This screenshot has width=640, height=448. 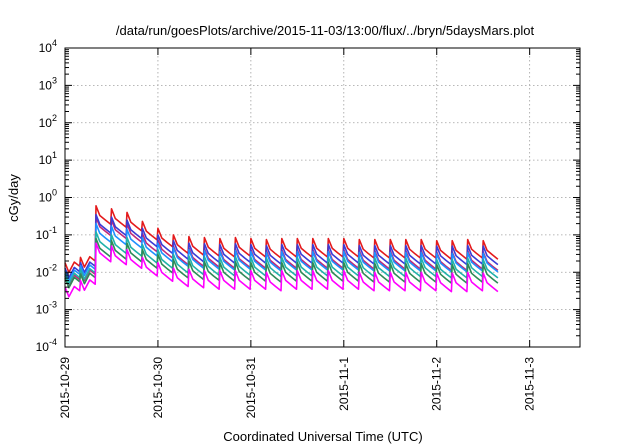 What do you see at coordinates (46, 308) in the screenshot?
I see `y-tick-label: 10⁻³` at bounding box center [46, 308].